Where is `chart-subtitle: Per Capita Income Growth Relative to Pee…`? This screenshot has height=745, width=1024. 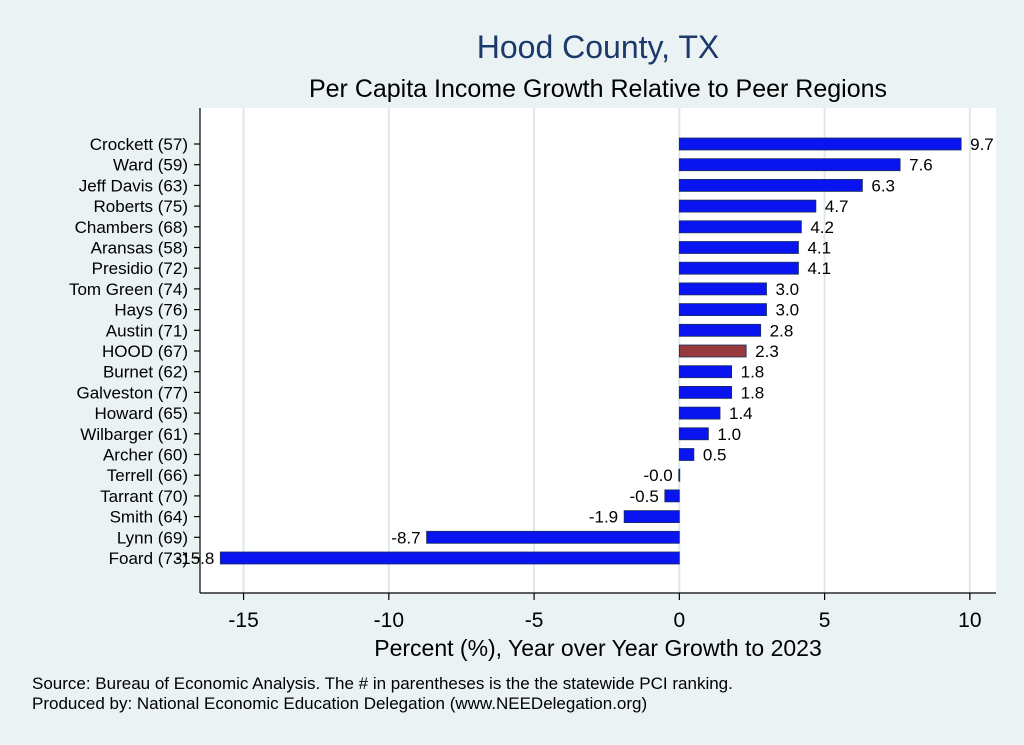 chart-subtitle: Per Capita Income Growth Relative to Pee… is located at coordinates (598, 89).